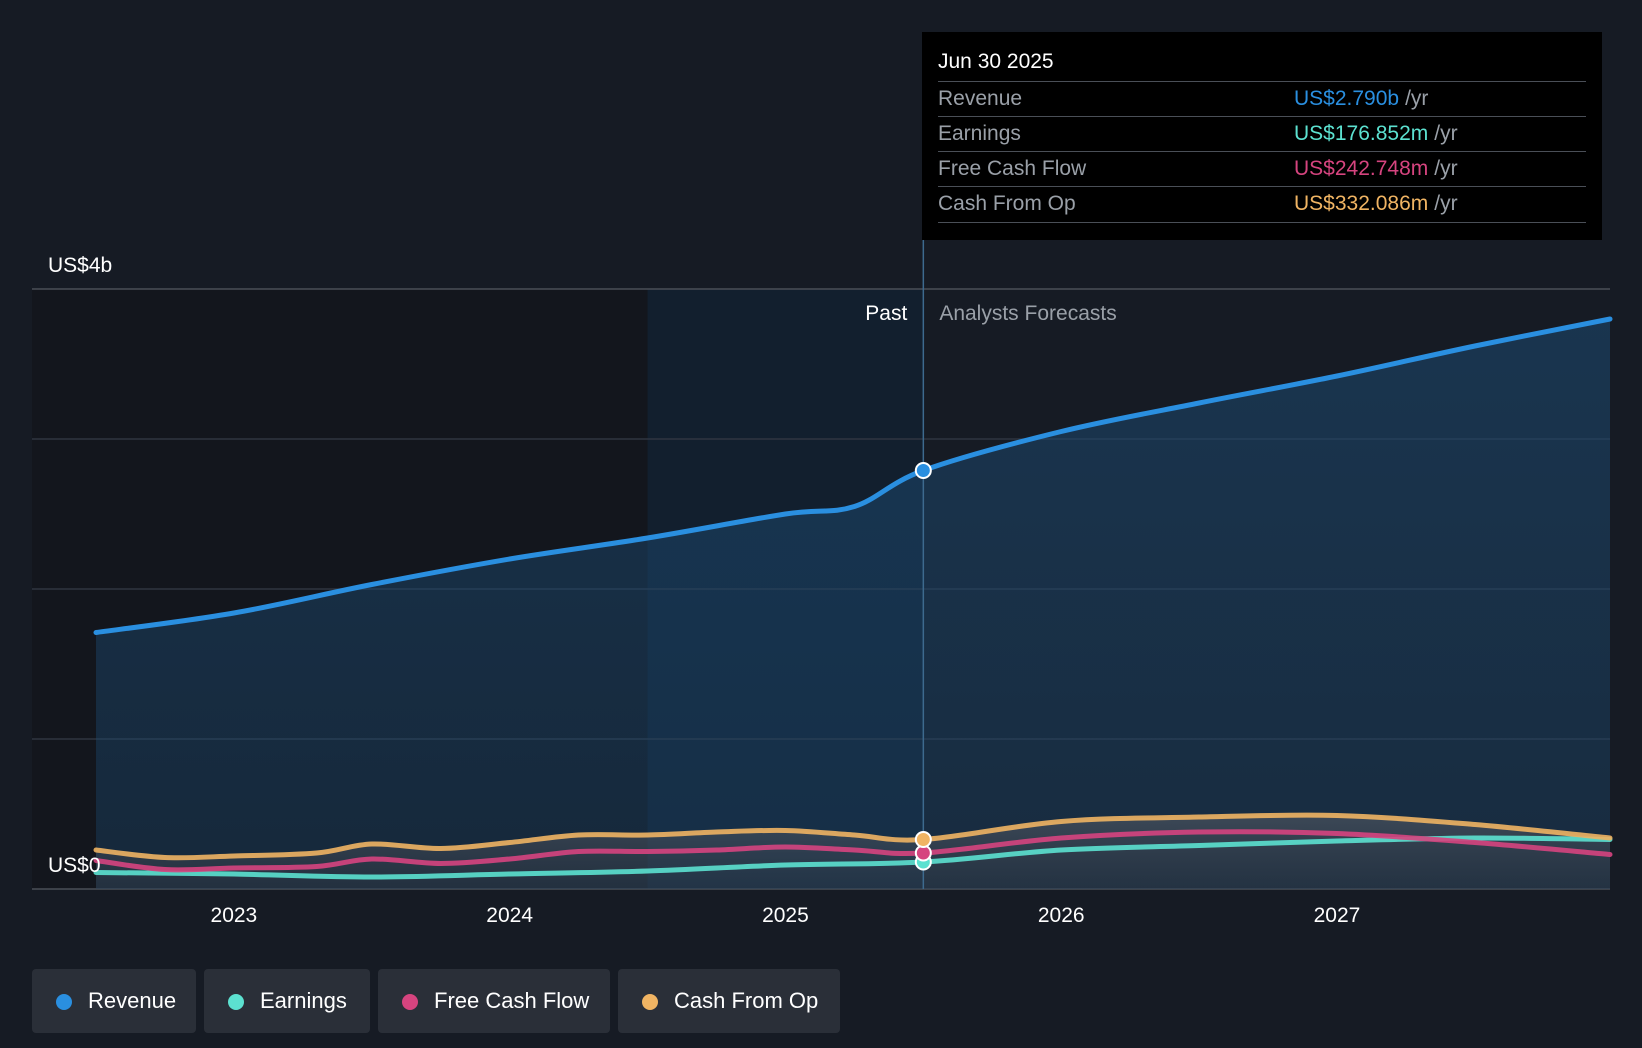  I want to click on tooltip-value: US$176.852m/yr, so click(1376, 133).